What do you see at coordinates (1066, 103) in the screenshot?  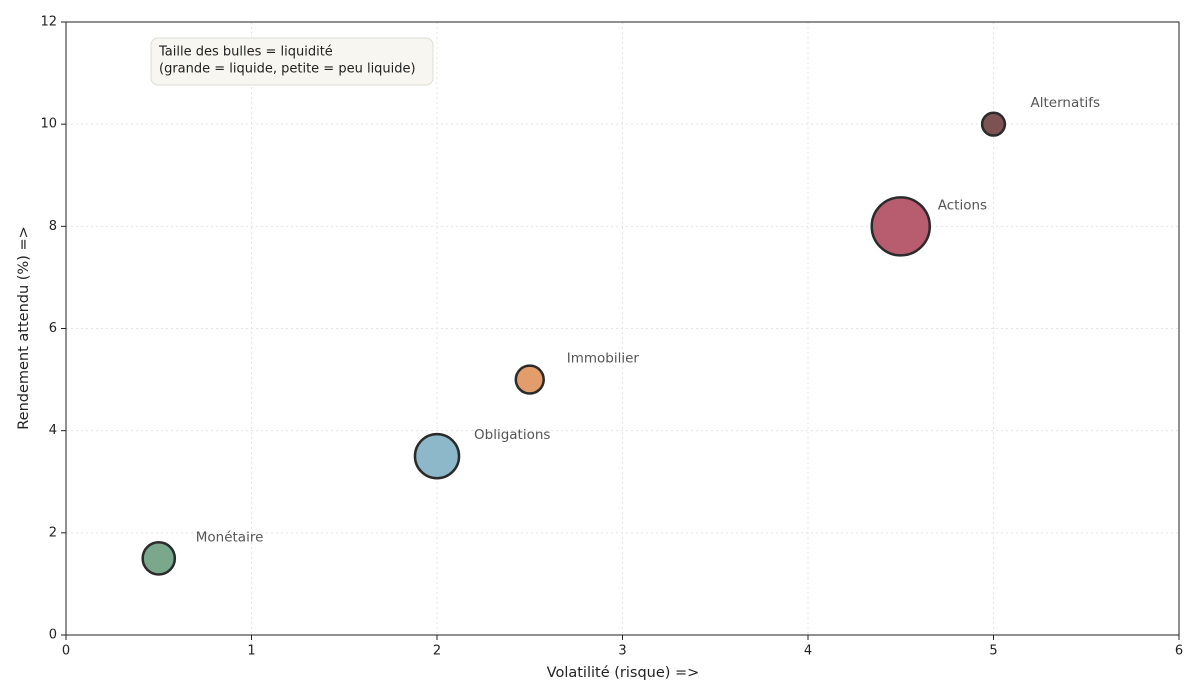 I see `bubble-label: Alternatifs` at bounding box center [1066, 103].